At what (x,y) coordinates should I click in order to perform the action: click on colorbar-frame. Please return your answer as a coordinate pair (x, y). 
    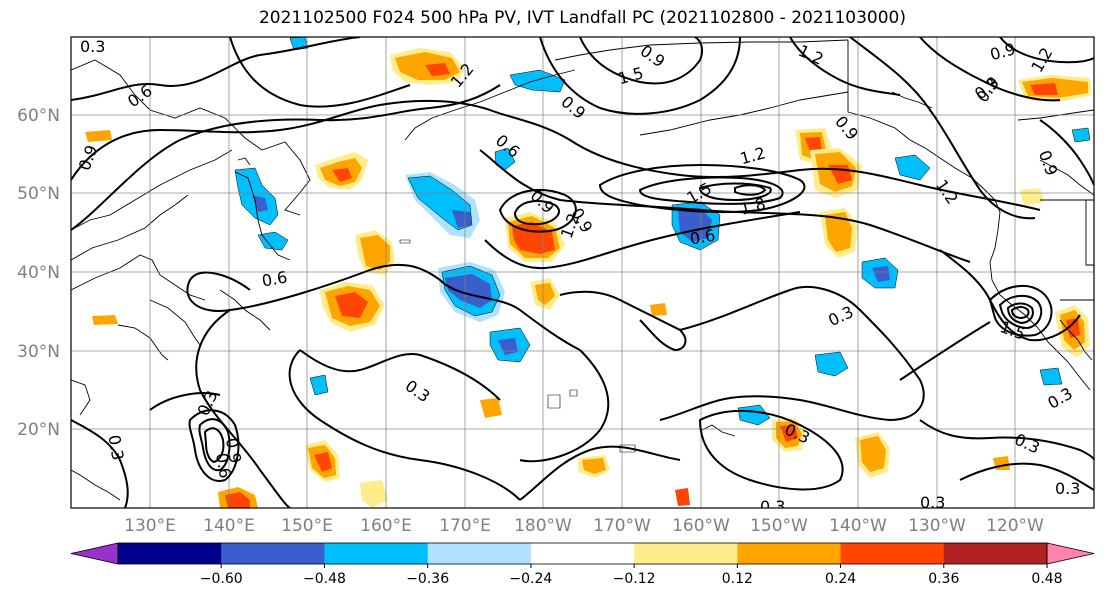
    Looking at the image, I should click on (582, 553).